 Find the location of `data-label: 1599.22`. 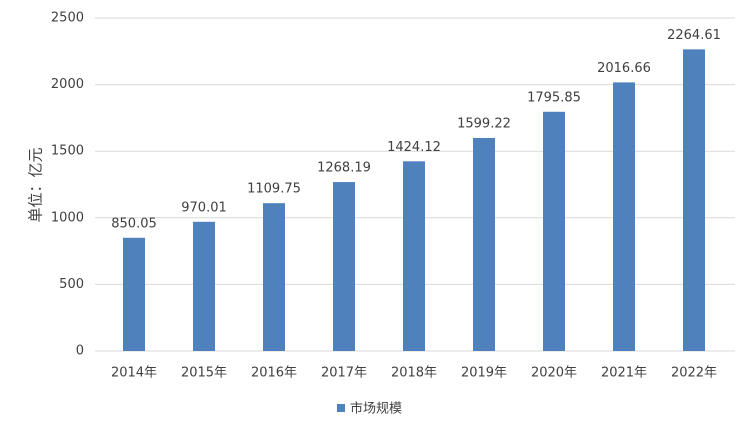

data-label: 1599.22 is located at coordinates (484, 123).